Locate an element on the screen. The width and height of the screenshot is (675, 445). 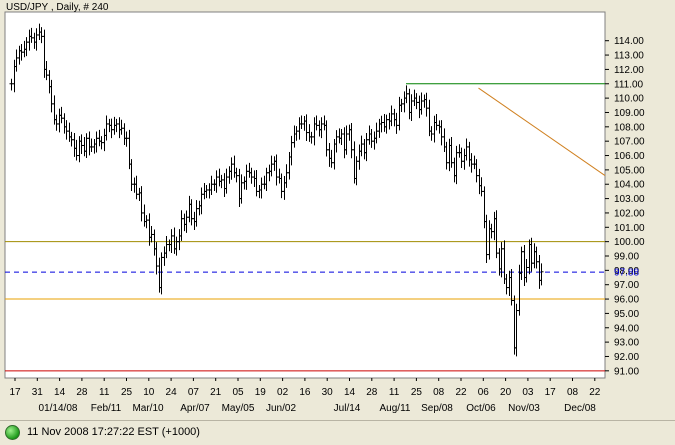
trendline is located at coordinates (542, 131).